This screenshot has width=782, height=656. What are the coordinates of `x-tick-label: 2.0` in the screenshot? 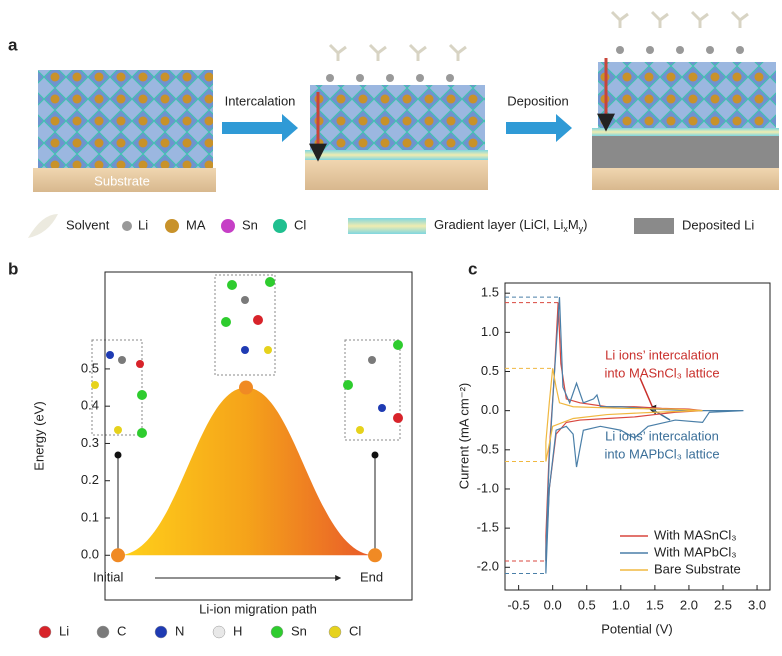 It's located at (689, 604).